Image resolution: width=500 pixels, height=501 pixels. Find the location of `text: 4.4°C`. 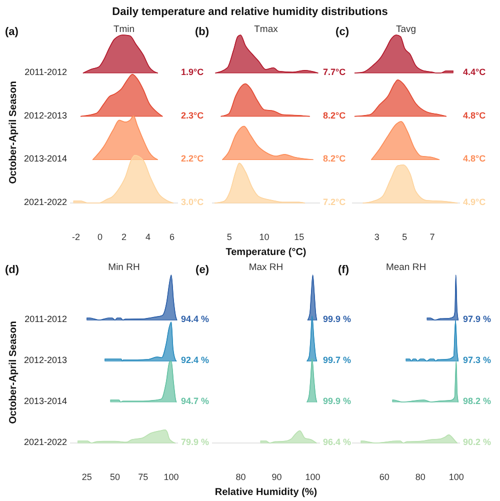

text: 4.4°C is located at coordinates (474, 72).